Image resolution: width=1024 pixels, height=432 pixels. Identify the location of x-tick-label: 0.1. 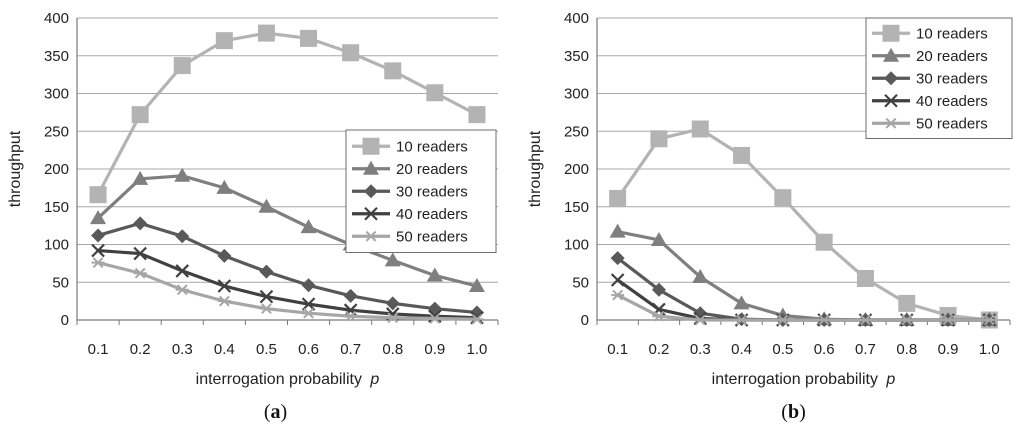
(98, 349).